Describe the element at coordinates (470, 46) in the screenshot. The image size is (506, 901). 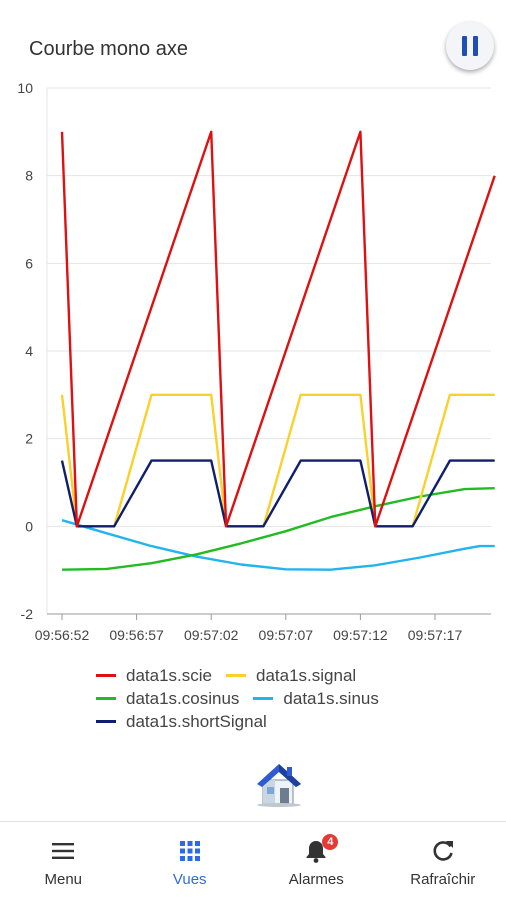
I see `pause-button` at that location.